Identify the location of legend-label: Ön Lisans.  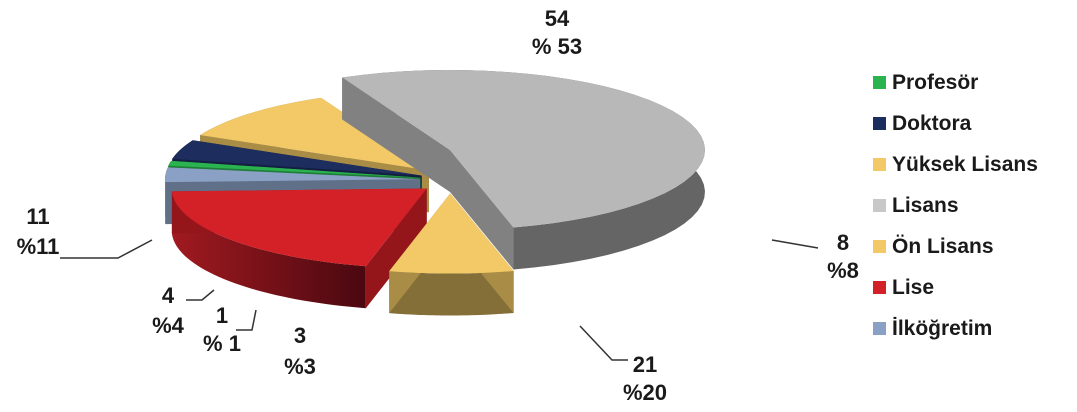
(943, 246).